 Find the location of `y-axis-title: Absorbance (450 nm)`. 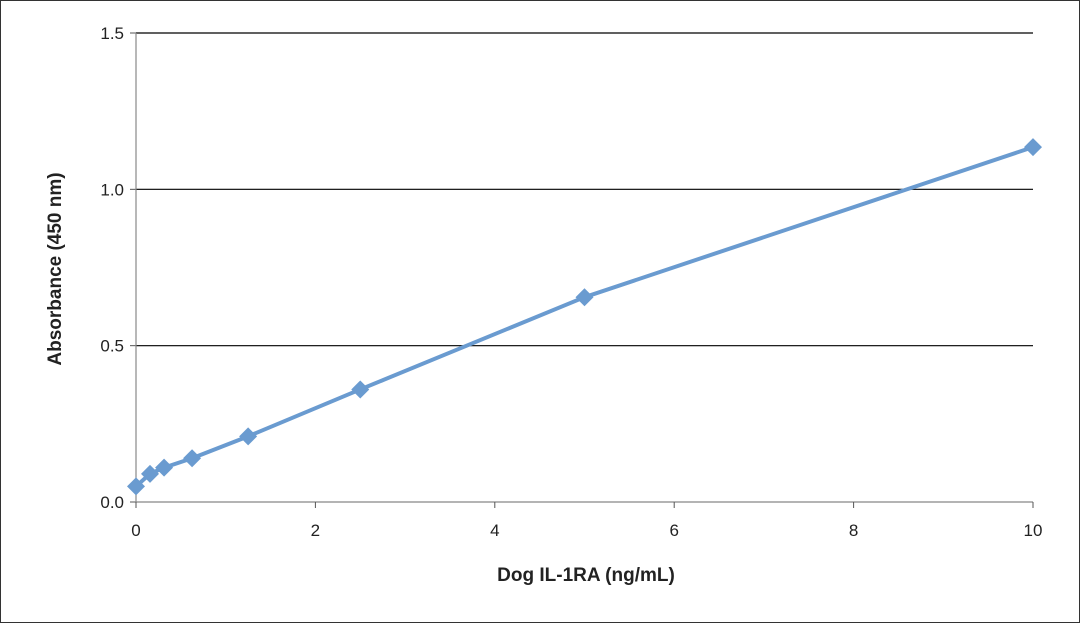

y-axis-title: Absorbance (450 nm) is located at coordinates (55, 268).